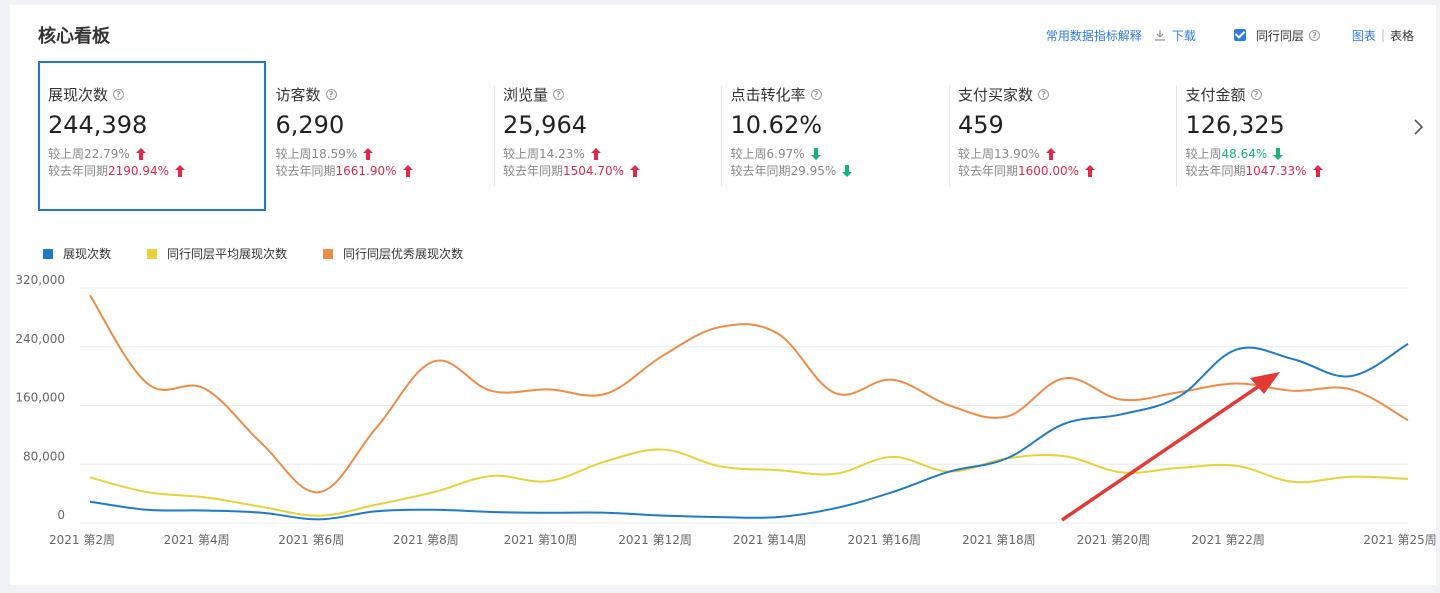 This screenshot has height=593, width=1440. What do you see at coordinates (384, 154) in the screenshot?
I see `metric-wow: 较上周 18.59%` at bounding box center [384, 154].